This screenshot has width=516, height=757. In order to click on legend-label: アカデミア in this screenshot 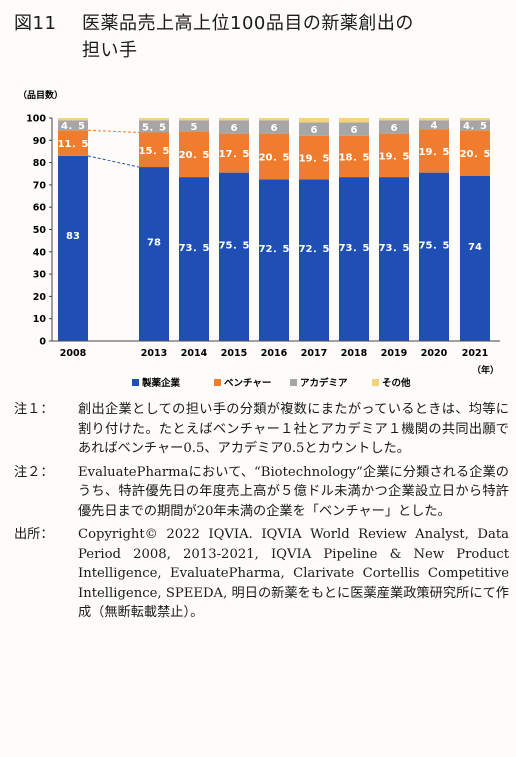, I will do `click(324, 383)`.